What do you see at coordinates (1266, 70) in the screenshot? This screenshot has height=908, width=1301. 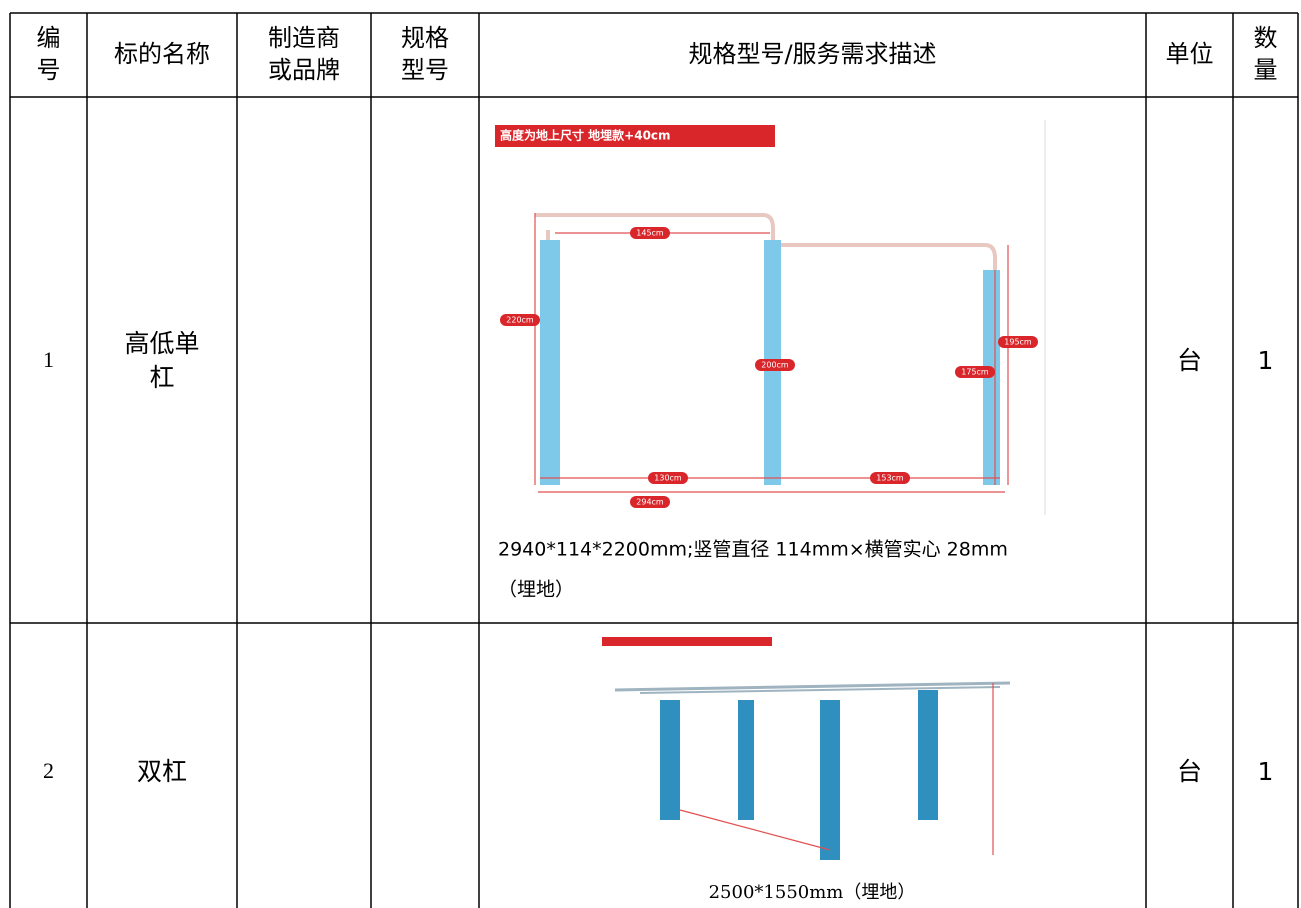 I see `header-cell: 量` at bounding box center [1266, 70].